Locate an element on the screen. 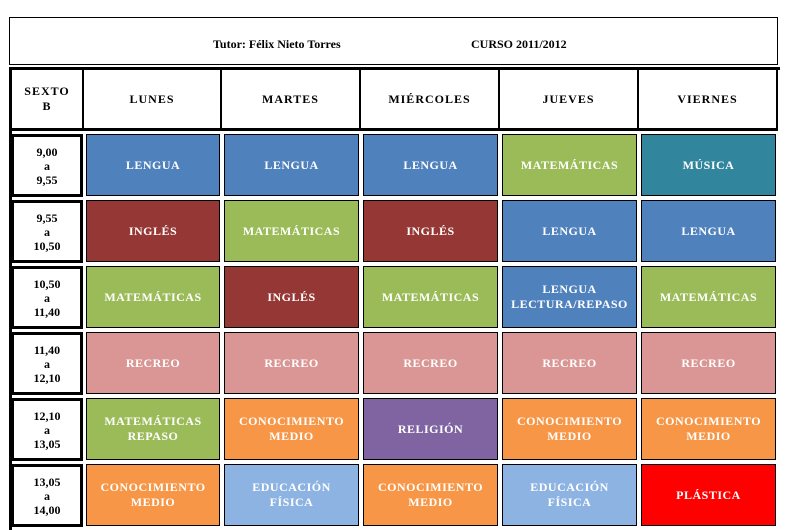 This screenshot has width=787, height=530. subject-cell: PLÁSTICA is located at coordinates (708, 495).